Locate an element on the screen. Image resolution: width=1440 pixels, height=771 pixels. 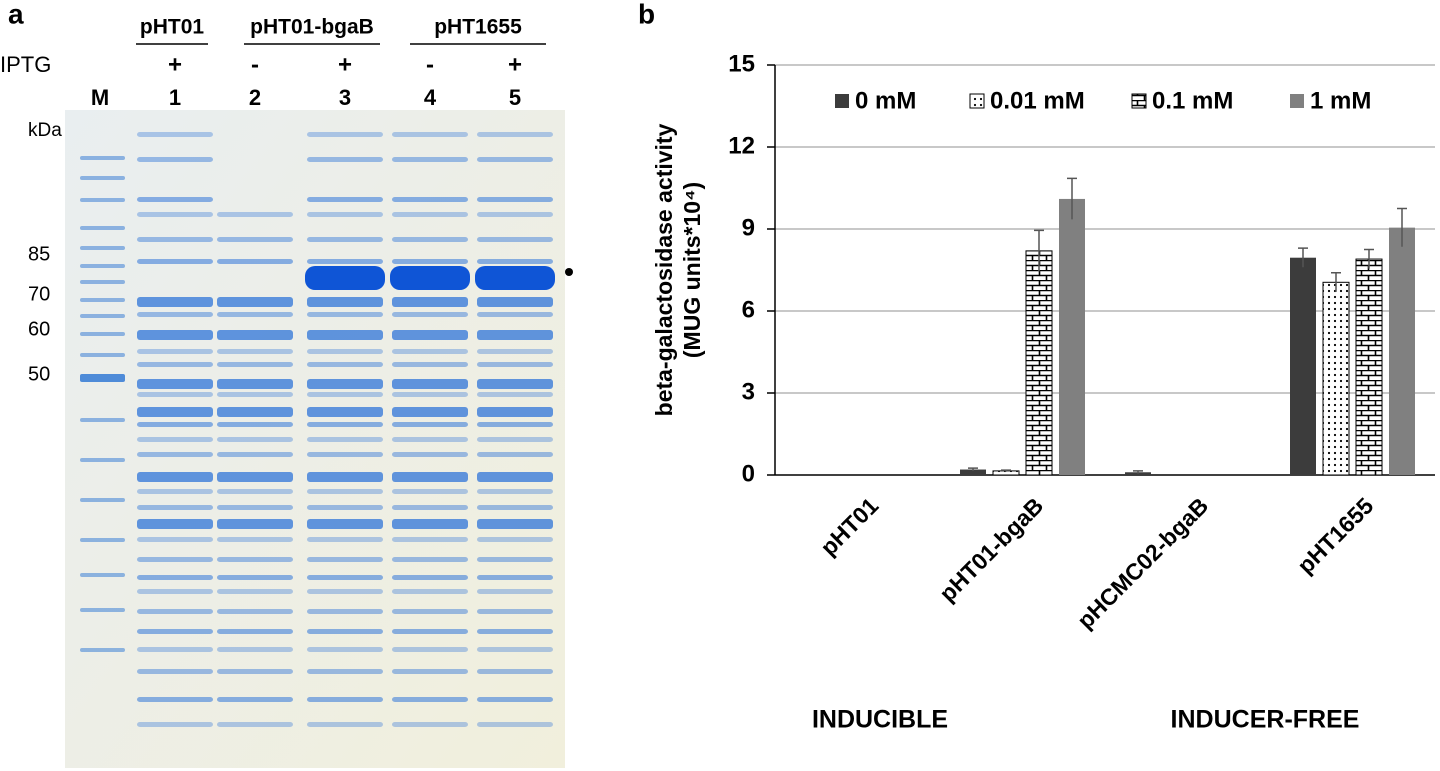
y-tick-label: 0 is located at coordinates (748, 473).